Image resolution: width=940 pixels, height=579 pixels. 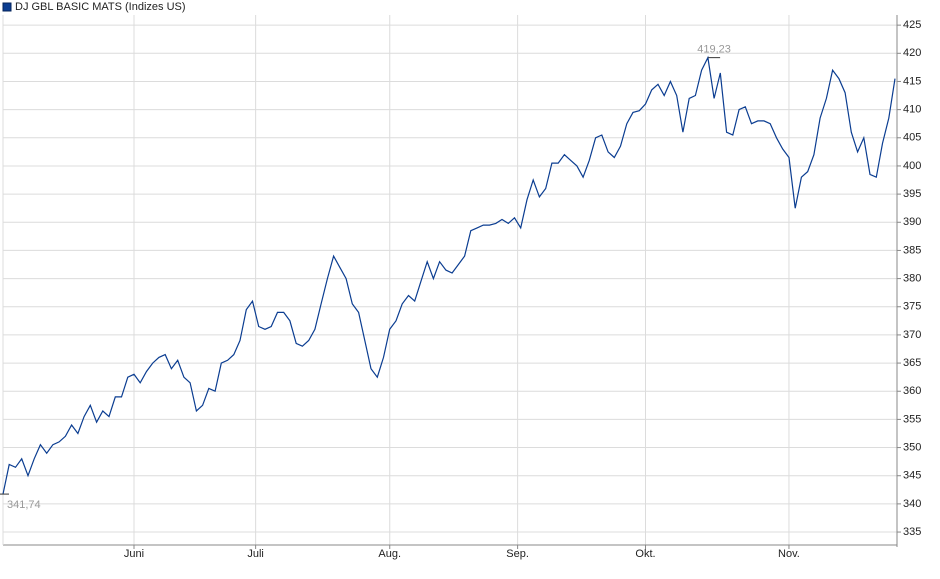 I want to click on y-tick-label: 405, so click(x=912, y=138).